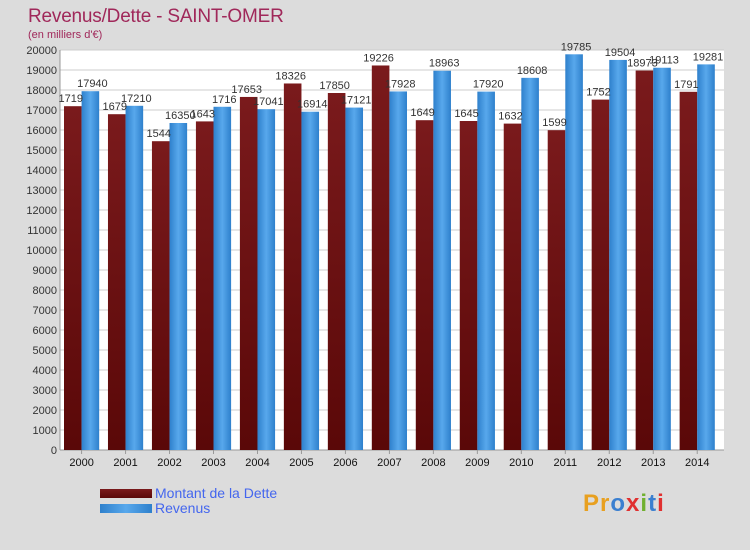 The width and height of the screenshot is (750, 550). What do you see at coordinates (697, 463) in the screenshot?
I see `x-tick-label: 2014` at bounding box center [697, 463].